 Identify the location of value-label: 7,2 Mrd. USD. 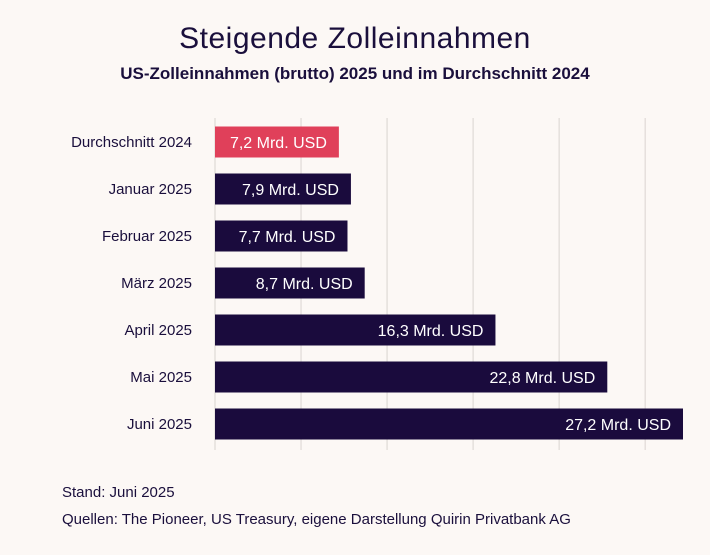
(278, 143).